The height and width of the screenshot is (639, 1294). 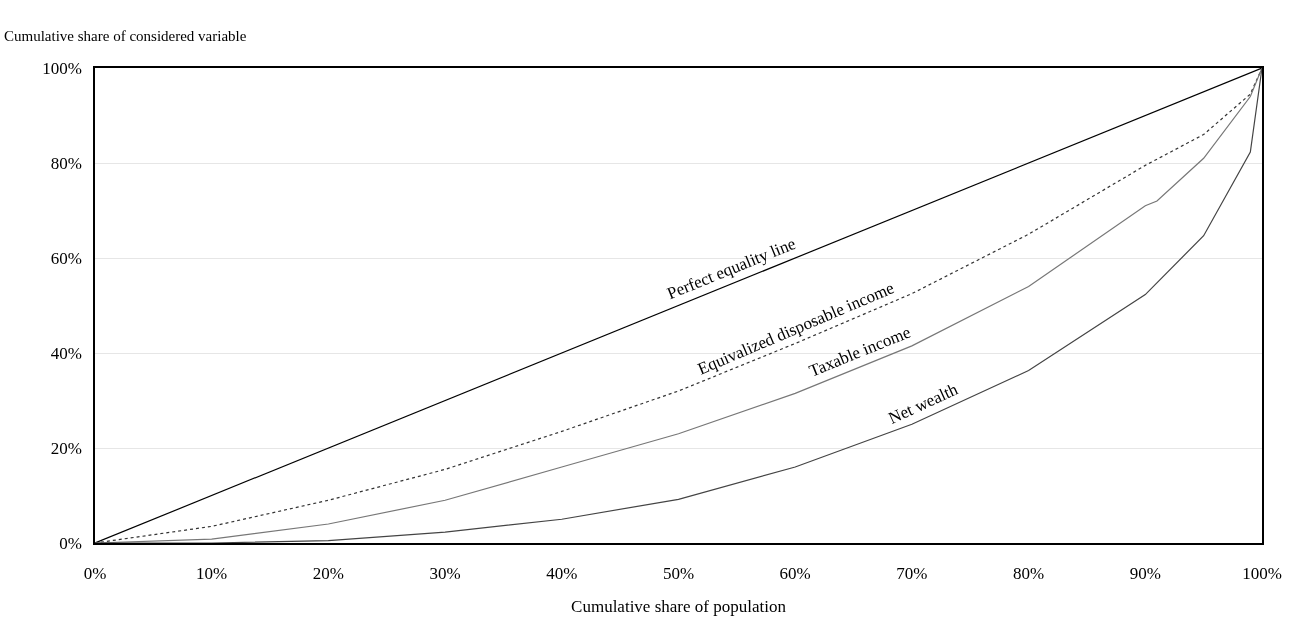 What do you see at coordinates (328, 574) in the screenshot?
I see `x-tick-label: 20%` at bounding box center [328, 574].